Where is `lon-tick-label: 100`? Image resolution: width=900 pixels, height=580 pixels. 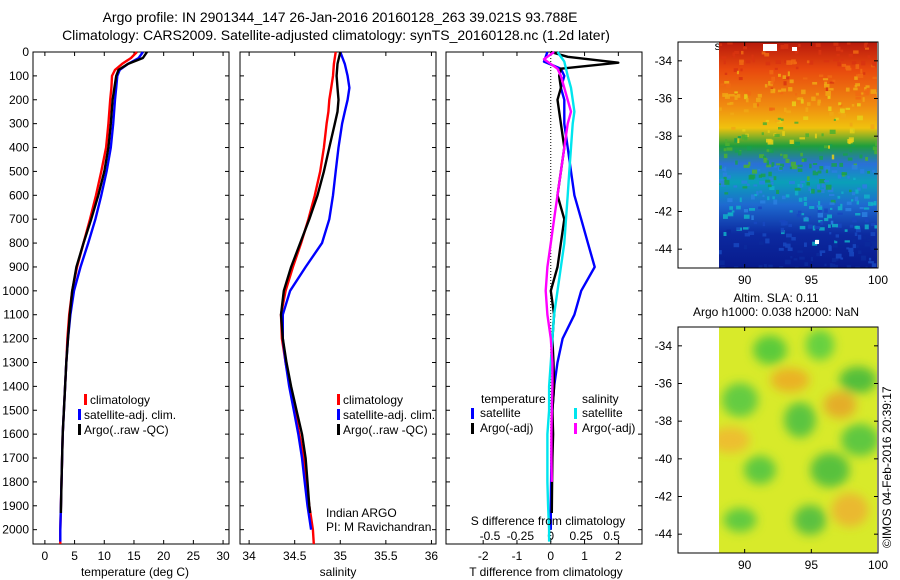
lon-tick-label: 100 is located at coordinates (878, 280).